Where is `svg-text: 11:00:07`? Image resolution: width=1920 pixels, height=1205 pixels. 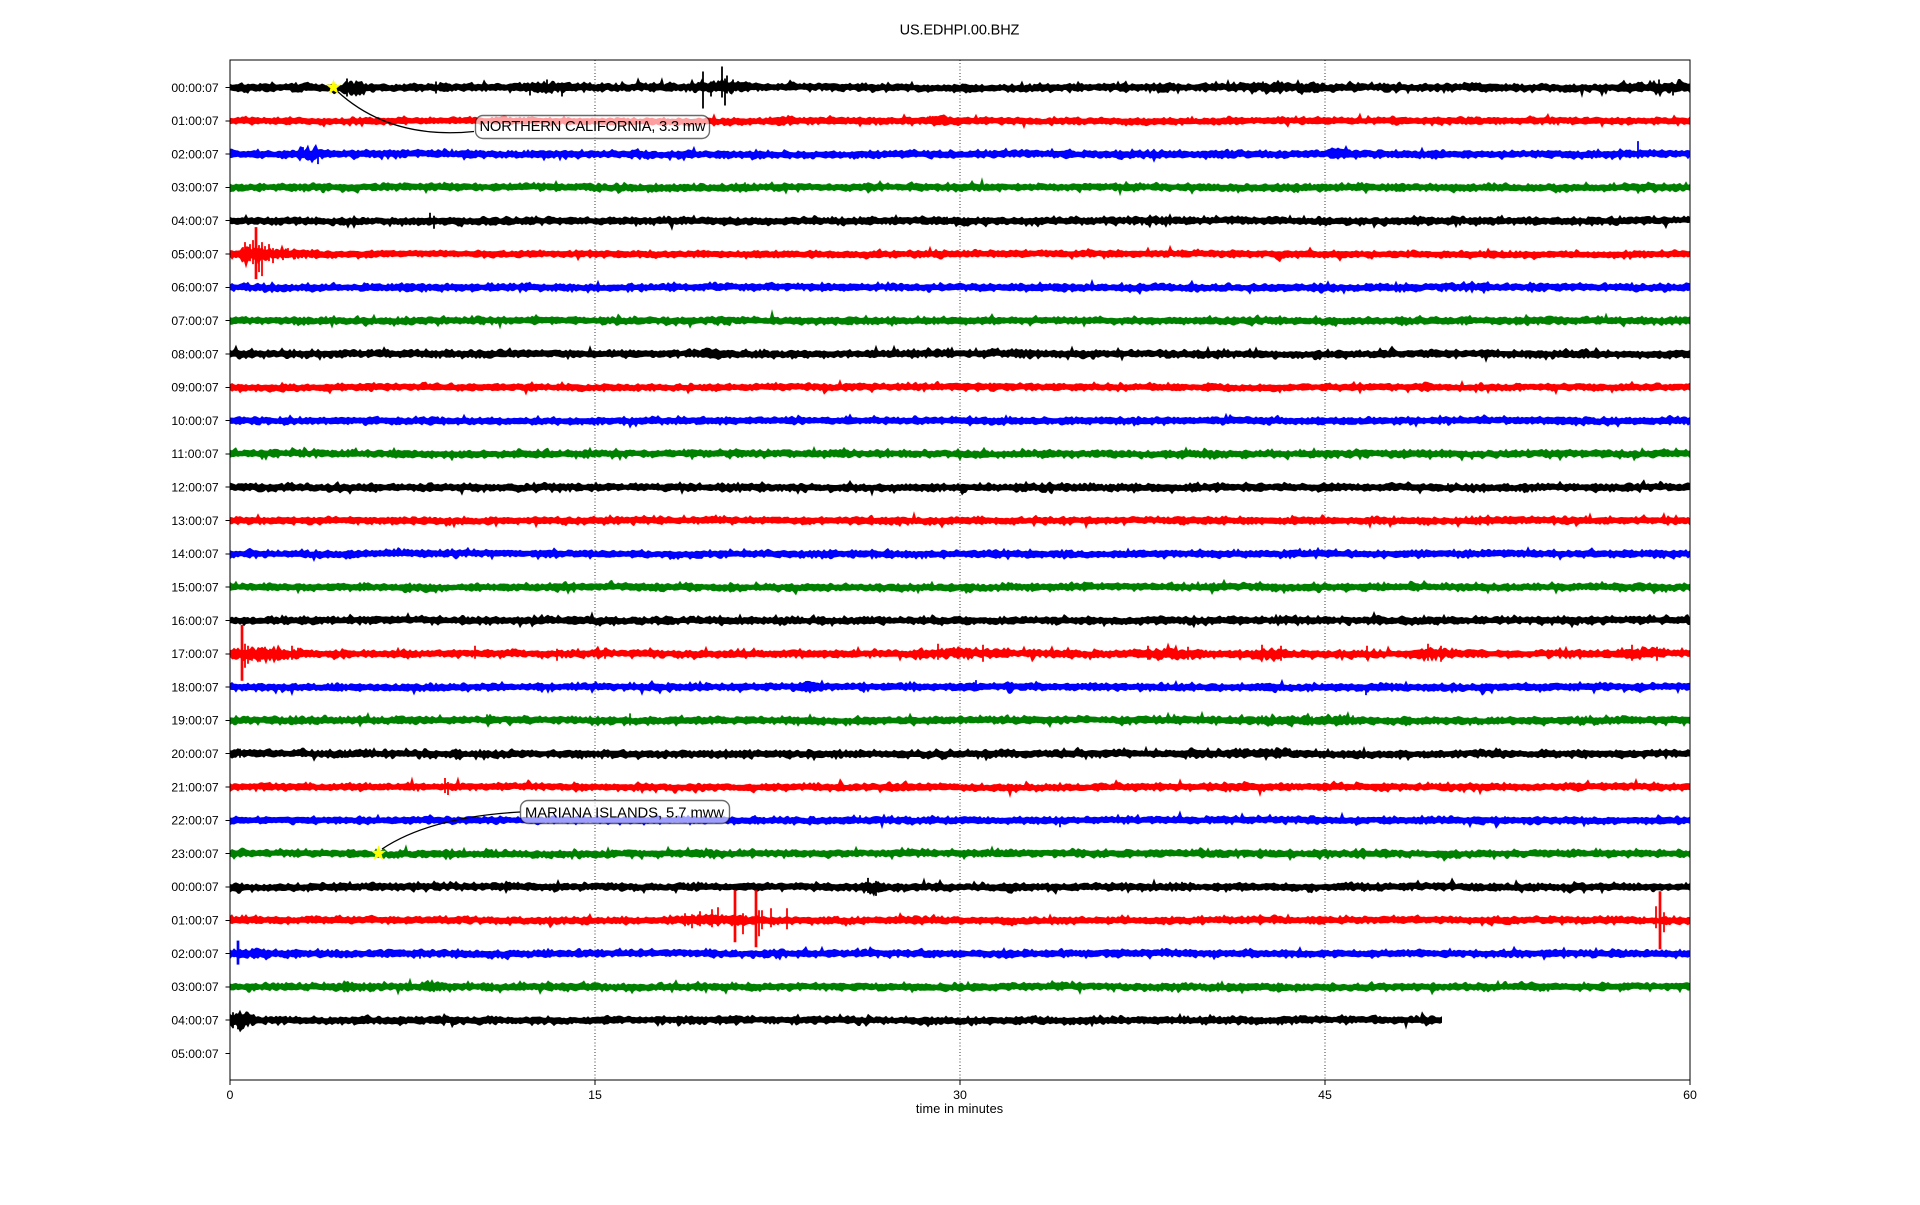
svg-text: 11:00:07 is located at coordinates (195, 454).